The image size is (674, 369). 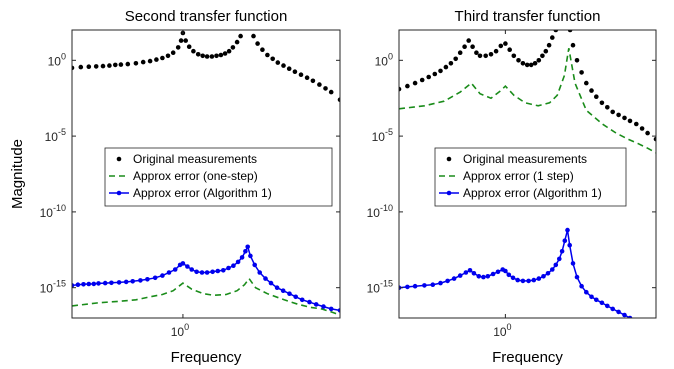 What do you see at coordinates (53, 211) in the screenshot?
I see `y-tick-label: 10-10` at bounding box center [53, 211].